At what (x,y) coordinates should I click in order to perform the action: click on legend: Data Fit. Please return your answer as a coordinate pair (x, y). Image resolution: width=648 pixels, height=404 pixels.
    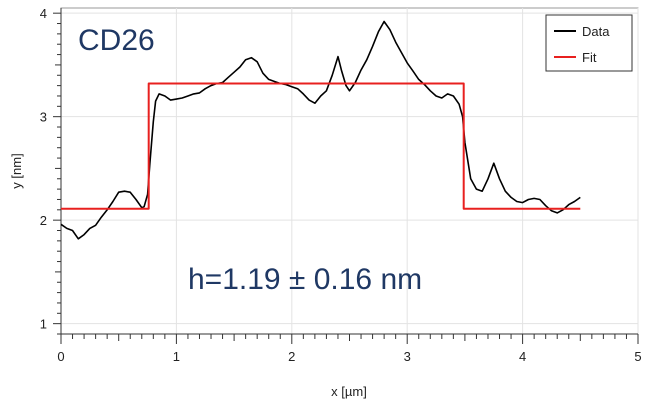
    Looking at the image, I should click on (589, 43).